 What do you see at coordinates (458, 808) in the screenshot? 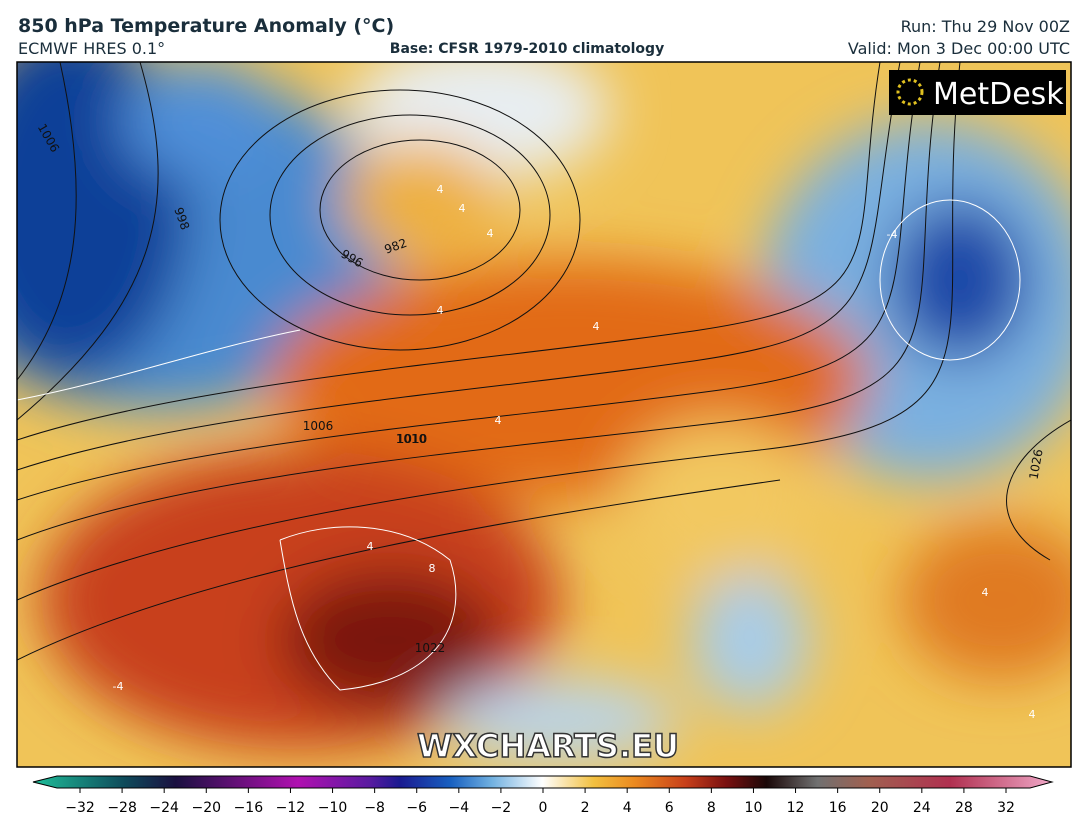
I see `colorbar-label: −4` at bounding box center [458, 808].